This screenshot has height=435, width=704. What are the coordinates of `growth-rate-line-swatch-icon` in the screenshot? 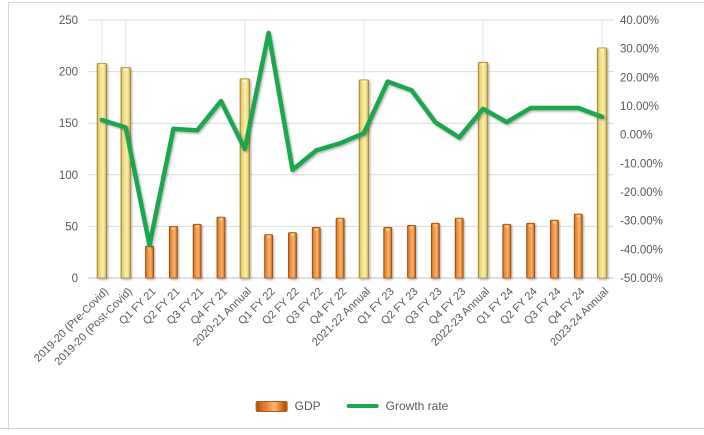 It's located at (362, 406).